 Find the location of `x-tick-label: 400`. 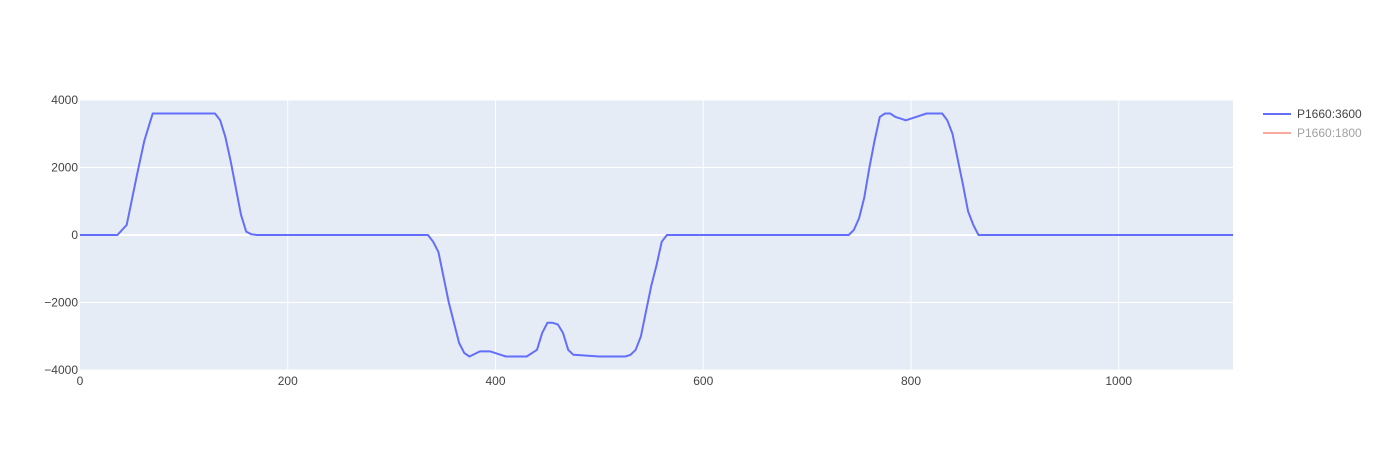

x-tick-label: 400 is located at coordinates (495, 381).